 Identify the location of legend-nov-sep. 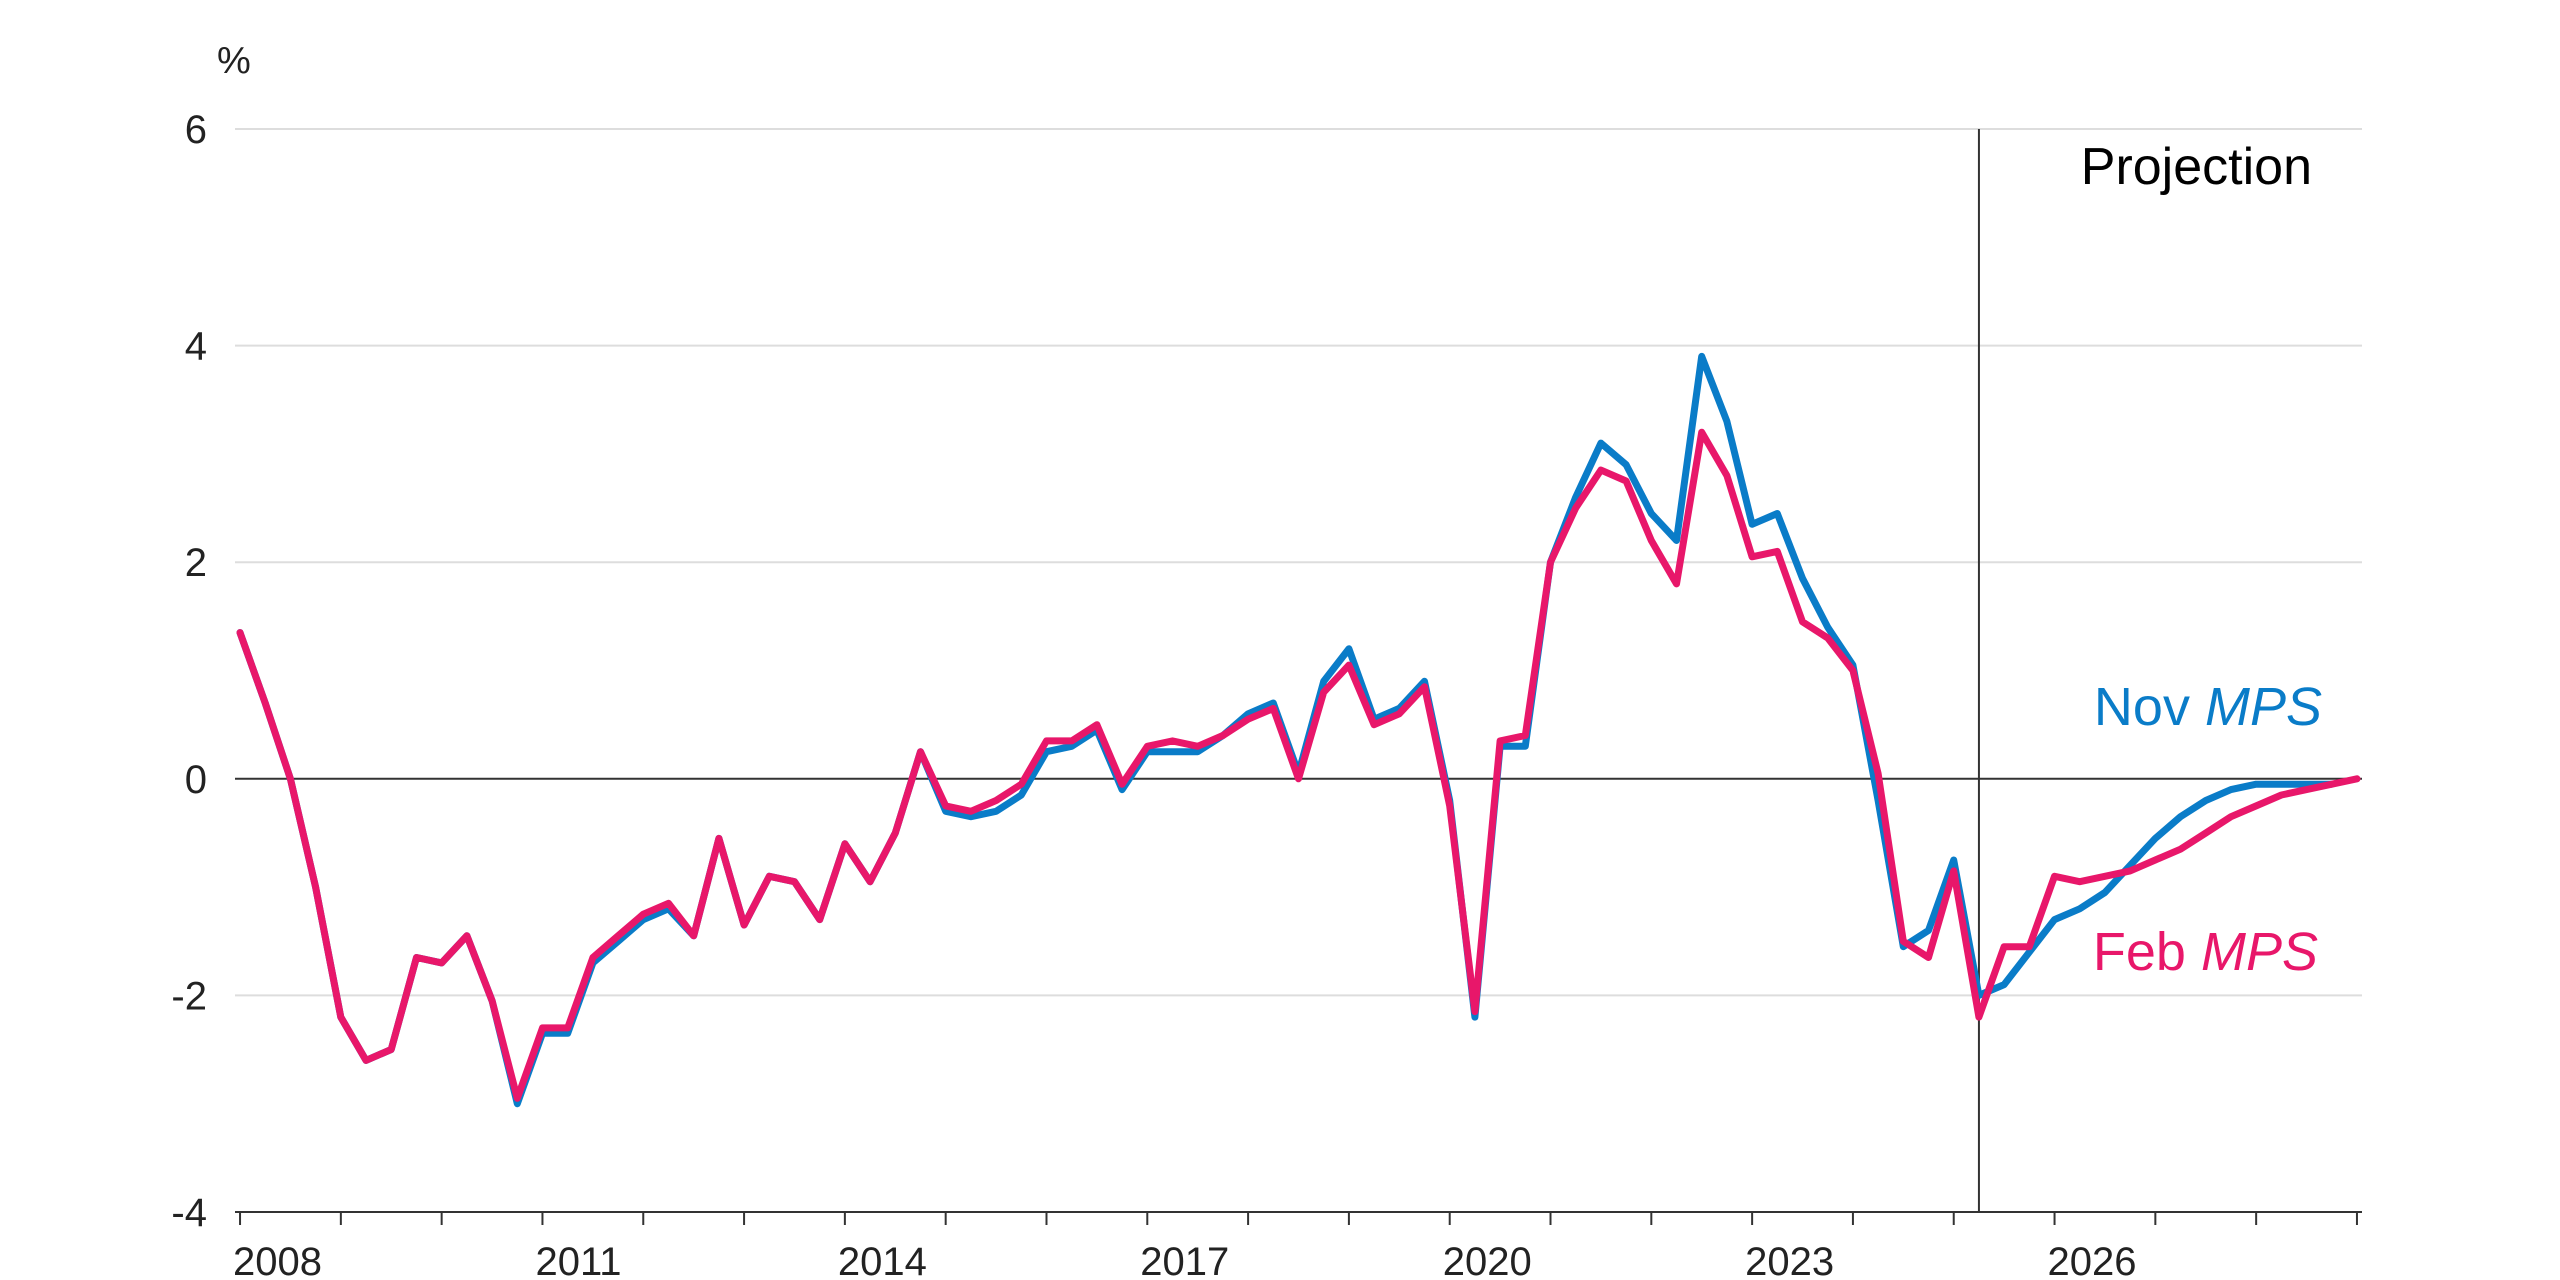
(2197, 707).